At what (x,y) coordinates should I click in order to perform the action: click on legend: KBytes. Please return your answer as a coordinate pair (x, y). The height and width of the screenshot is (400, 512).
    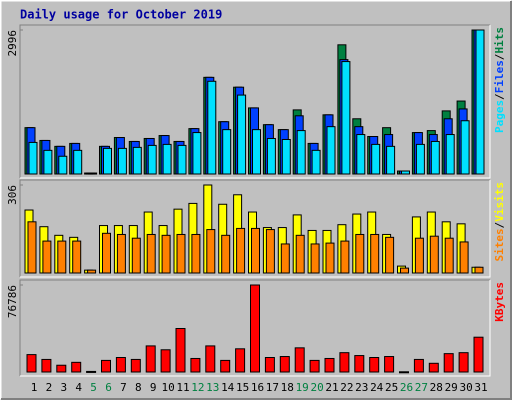
    Looking at the image, I should click on (499, 302).